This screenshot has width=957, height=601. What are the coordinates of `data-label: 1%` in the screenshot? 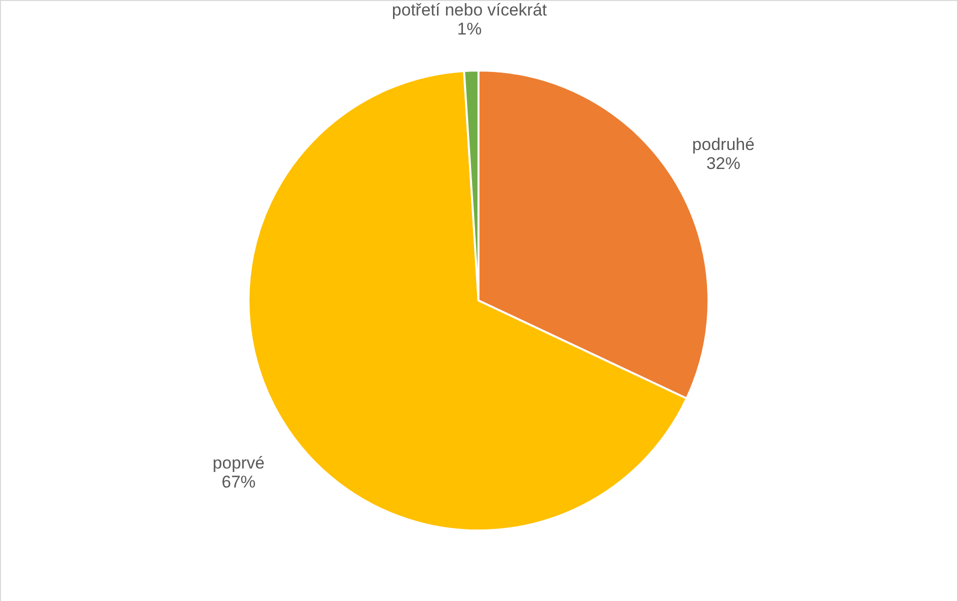 It's located at (469, 29).